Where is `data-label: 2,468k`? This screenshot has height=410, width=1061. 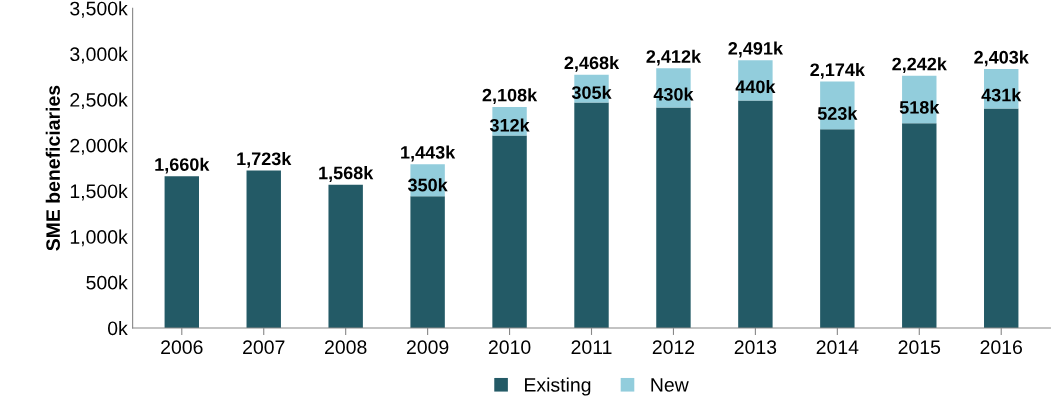
data-label: 2,468k is located at coordinates (592, 63).